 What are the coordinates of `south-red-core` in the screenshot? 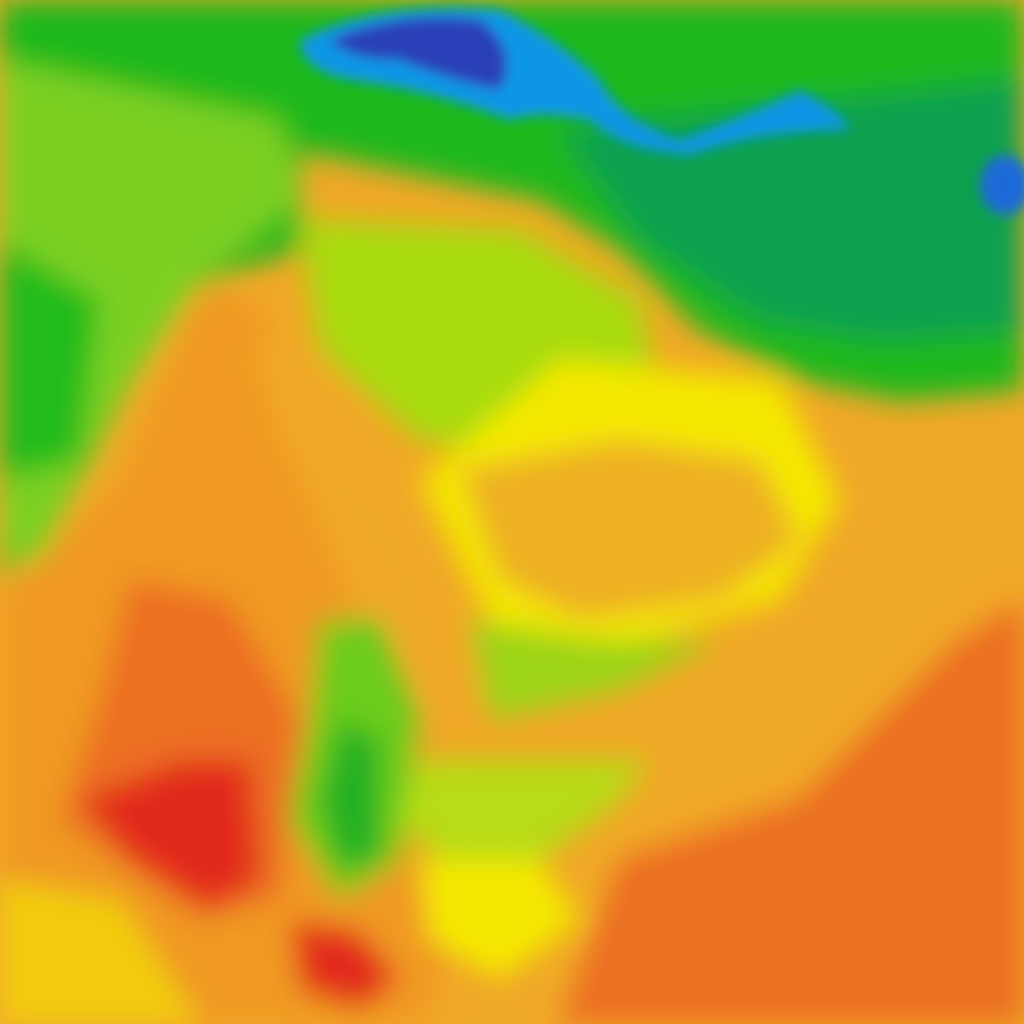 It's located at (345, 965).